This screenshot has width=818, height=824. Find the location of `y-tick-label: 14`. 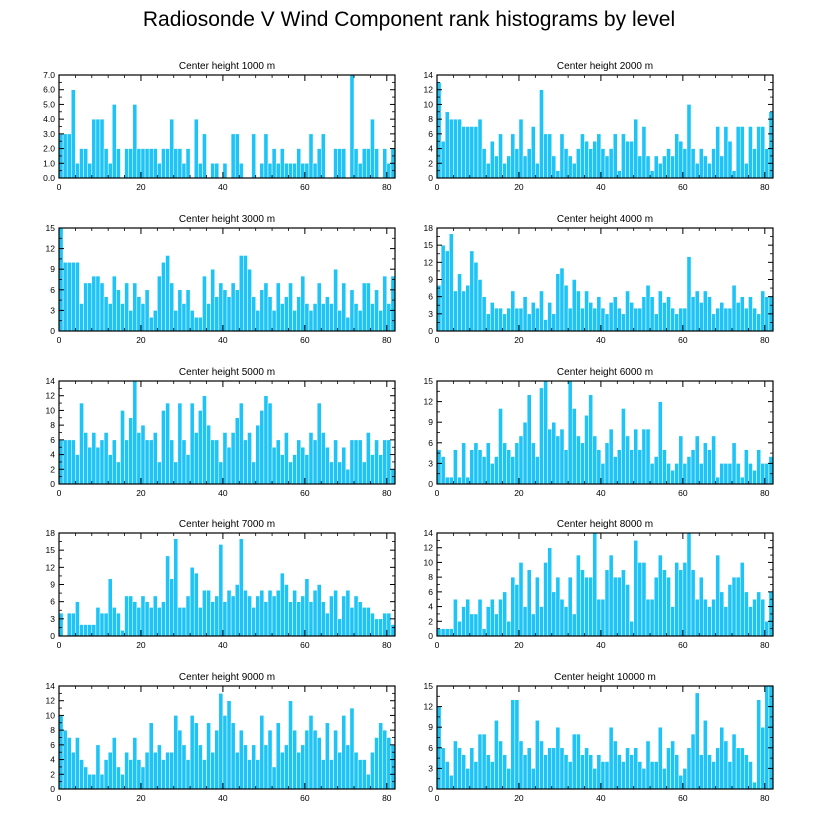

y-tick-label: 14 is located at coordinates (51, 686).